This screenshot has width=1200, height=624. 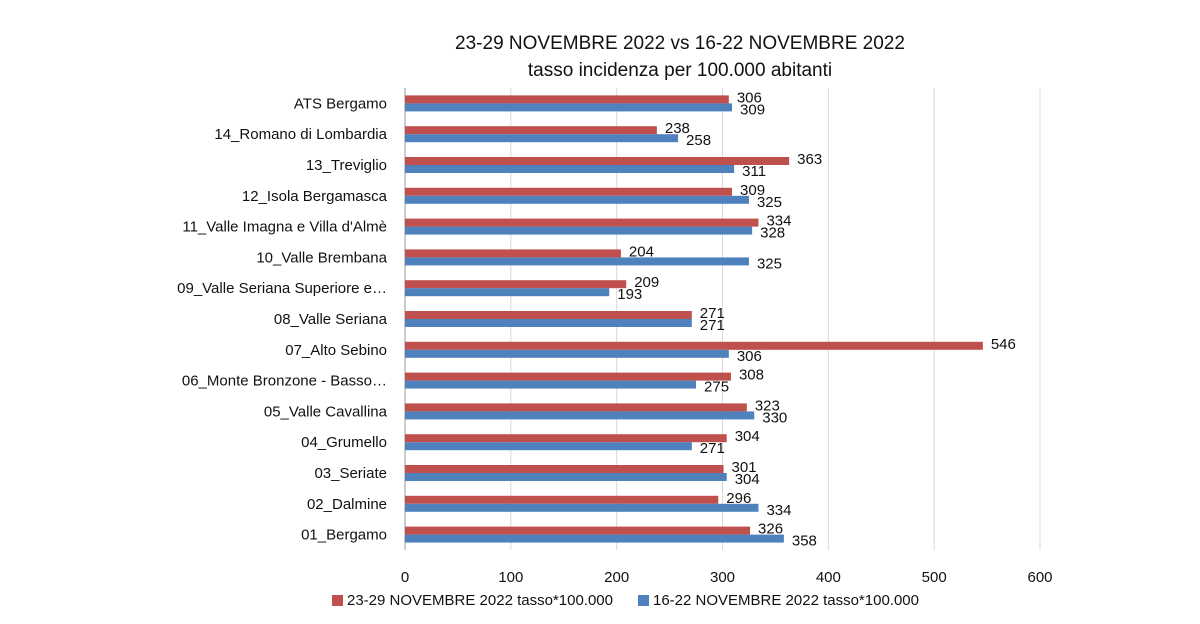 I want to click on data-label-series-1: 304, so click(x=747, y=436).